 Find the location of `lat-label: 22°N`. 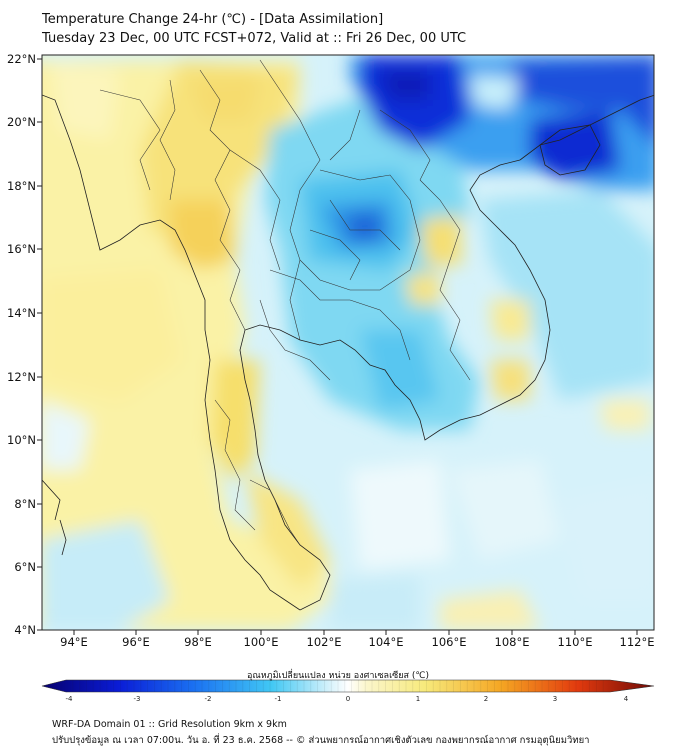

lat-label: 22°N is located at coordinates (21, 59).